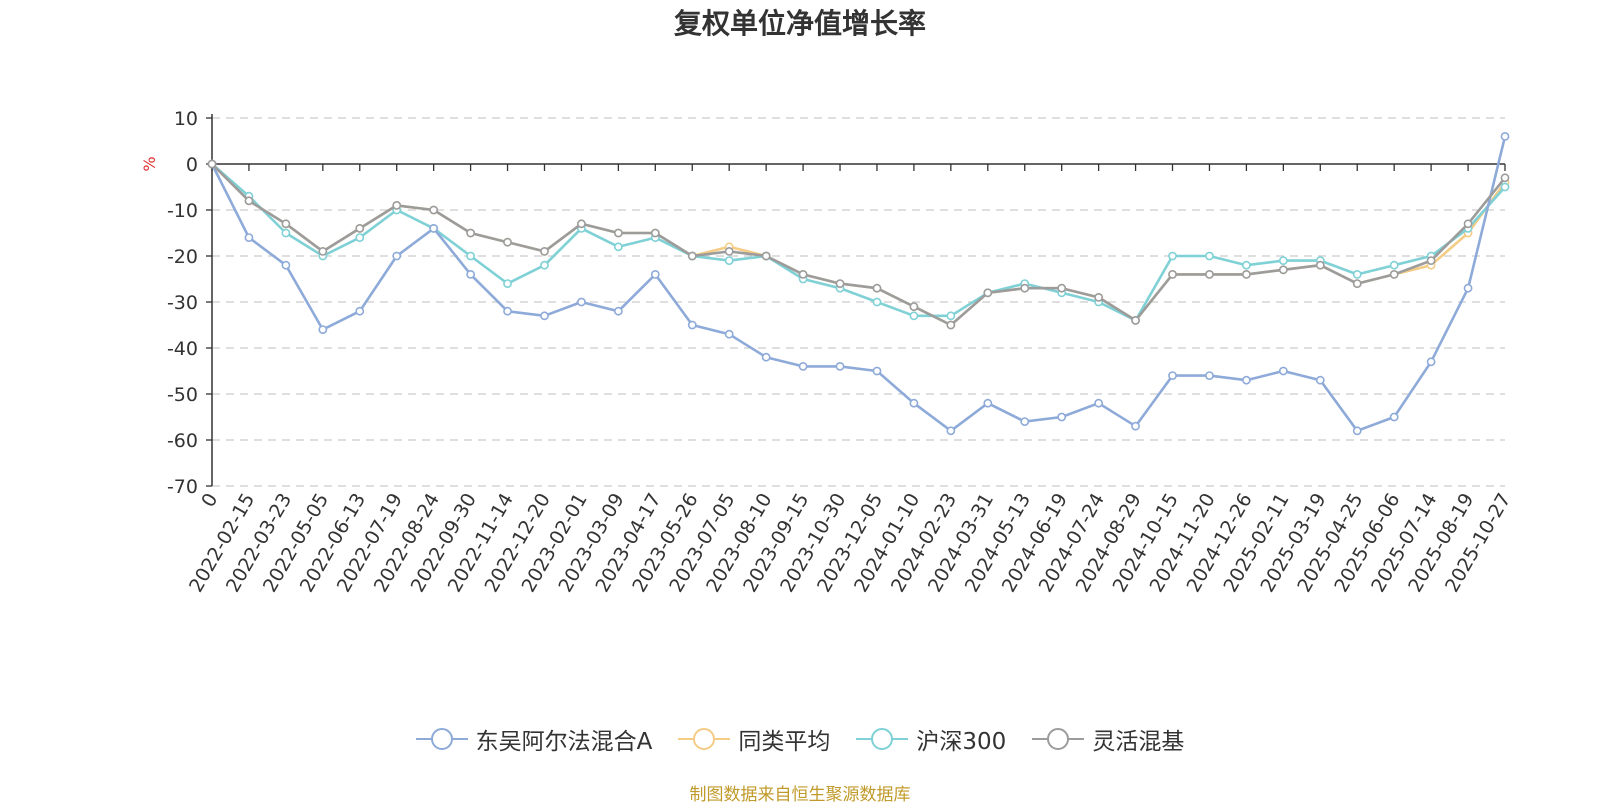  Describe the element at coordinates (784, 742) in the screenshot. I see `legend-label: 同类平均` at that location.